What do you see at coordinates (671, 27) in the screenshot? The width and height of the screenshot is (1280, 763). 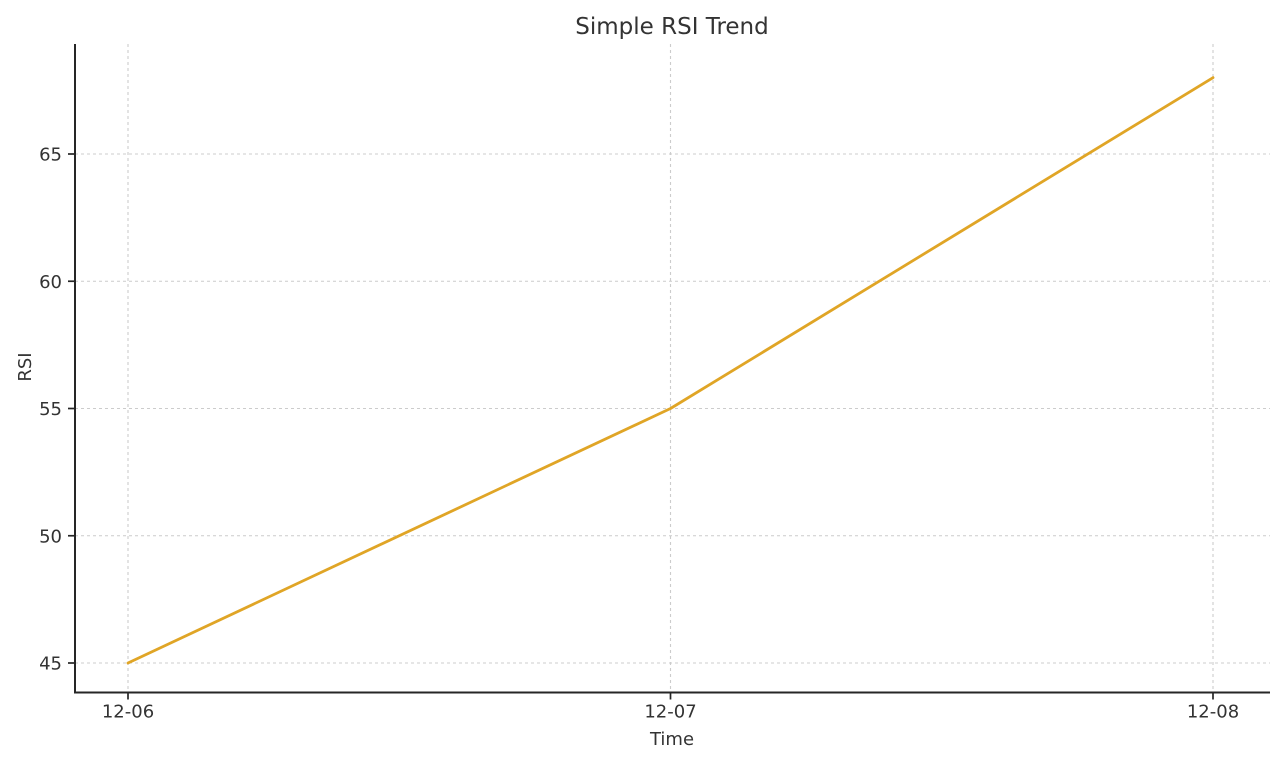 I see `chart-title: Simple RSI Trend` at bounding box center [671, 27].